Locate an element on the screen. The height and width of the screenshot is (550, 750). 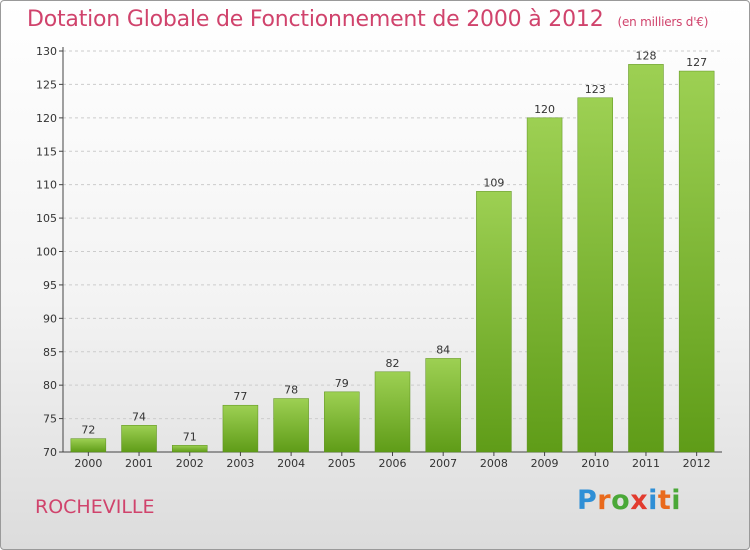
y-tick-label: 90 is located at coordinates (50, 318).